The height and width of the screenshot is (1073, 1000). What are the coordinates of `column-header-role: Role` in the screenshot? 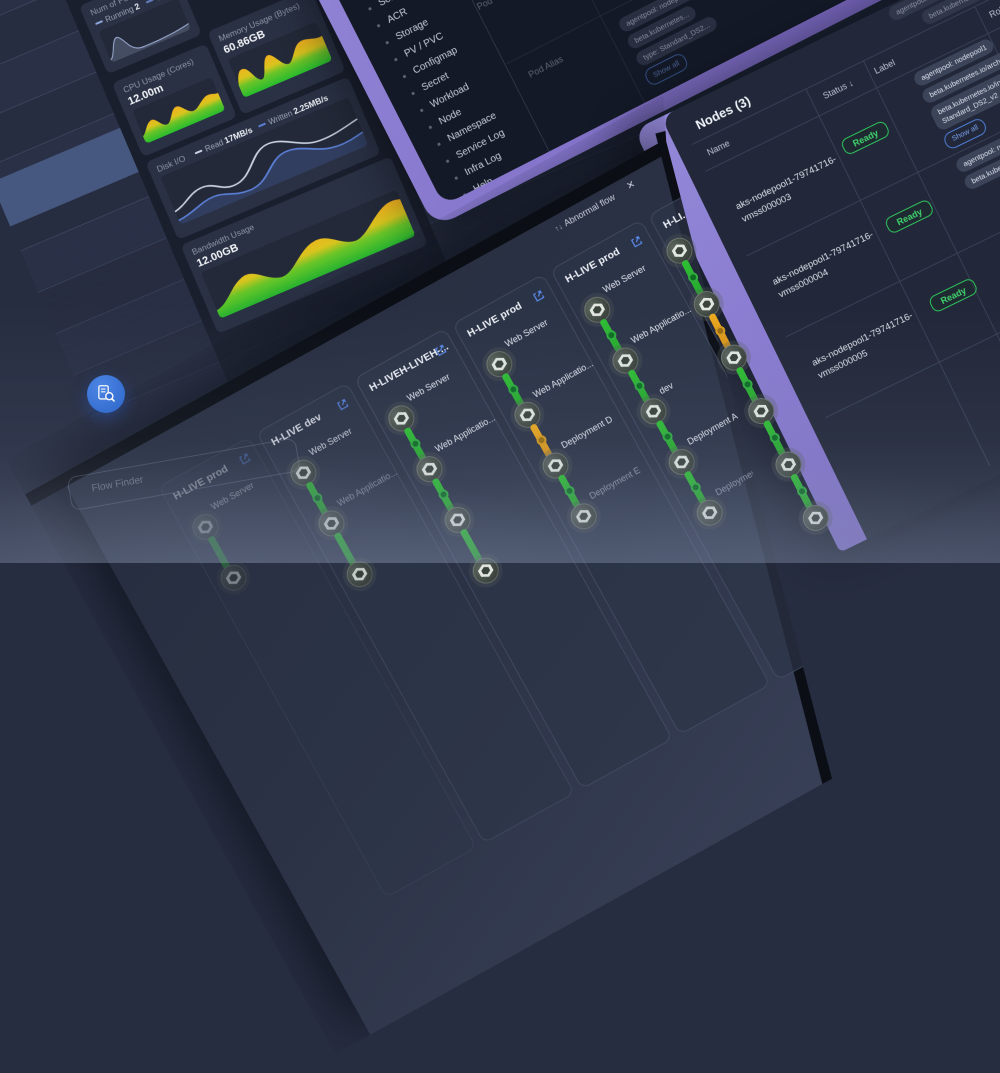 It's located at (993, 11).